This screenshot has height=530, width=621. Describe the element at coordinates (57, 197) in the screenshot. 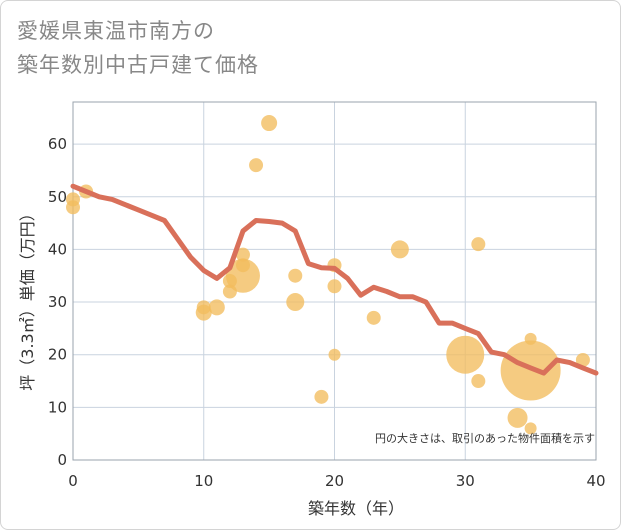

I see `y-tick-label: 50` at that location.